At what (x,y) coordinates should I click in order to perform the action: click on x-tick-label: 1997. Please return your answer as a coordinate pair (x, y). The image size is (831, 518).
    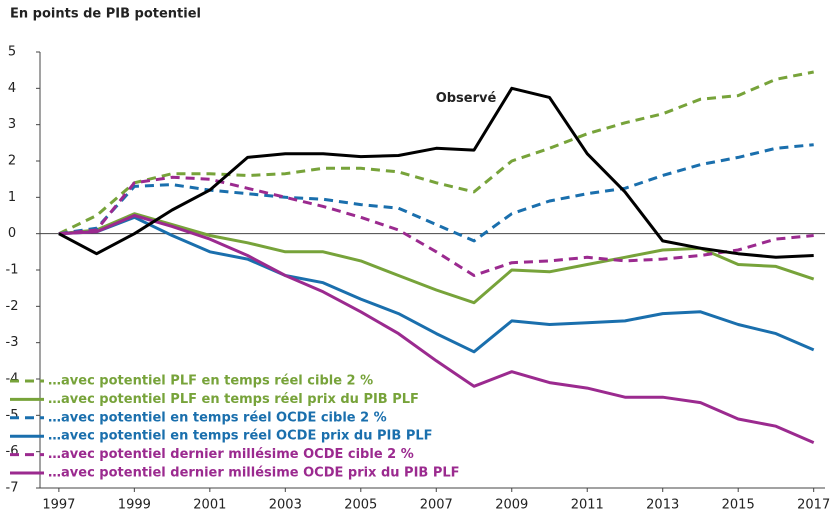
    Looking at the image, I should click on (58, 505).